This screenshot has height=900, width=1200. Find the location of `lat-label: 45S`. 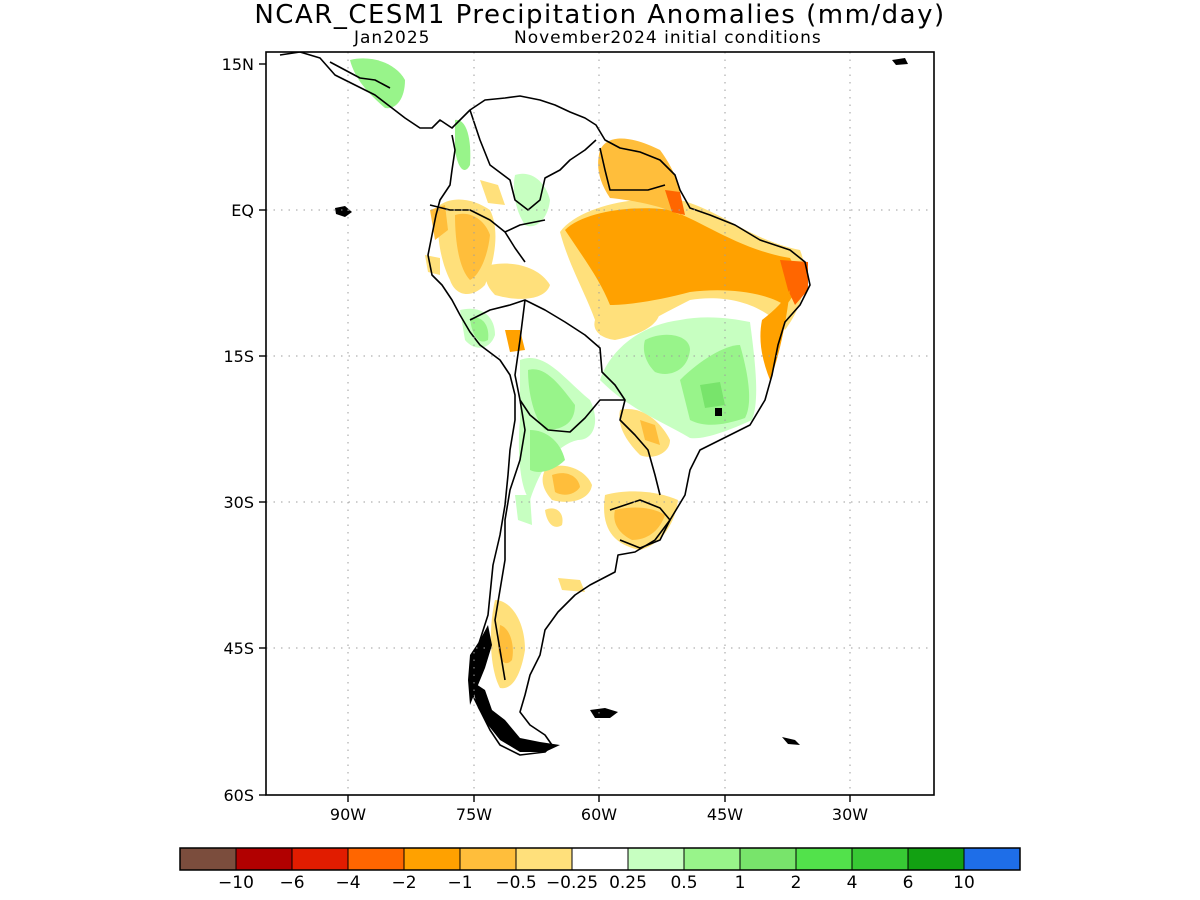

lat-label: 45S is located at coordinates (238, 648).